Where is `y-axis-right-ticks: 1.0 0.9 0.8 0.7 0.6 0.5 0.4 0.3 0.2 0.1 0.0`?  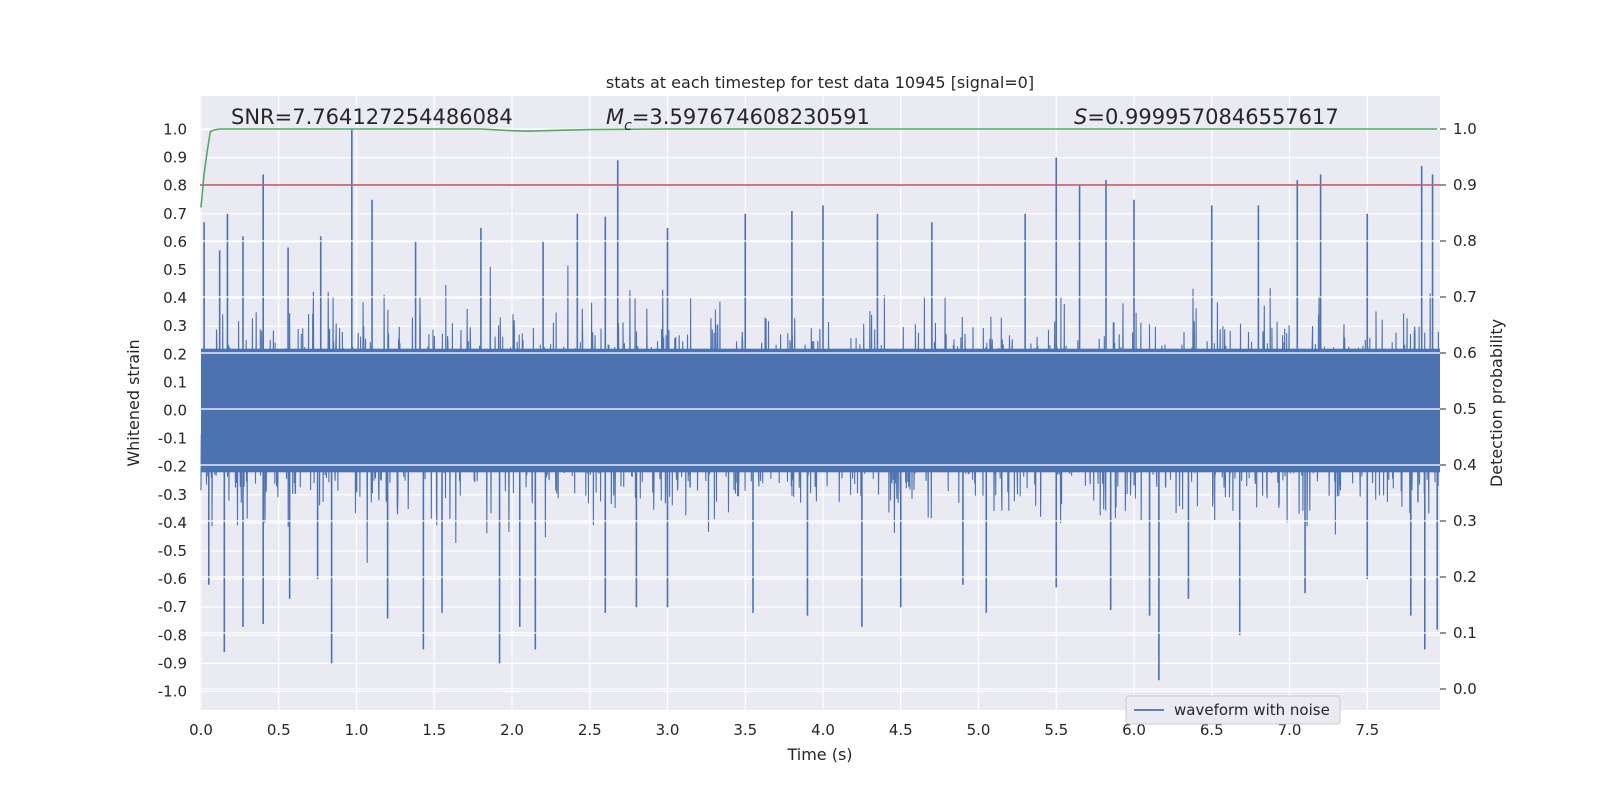
y-axis-right-ticks: 1.0 0.9 0.8 0.7 0.6 0.5 0.4 0.3 0.2 0.1 0.0 is located at coordinates (1458, 409).